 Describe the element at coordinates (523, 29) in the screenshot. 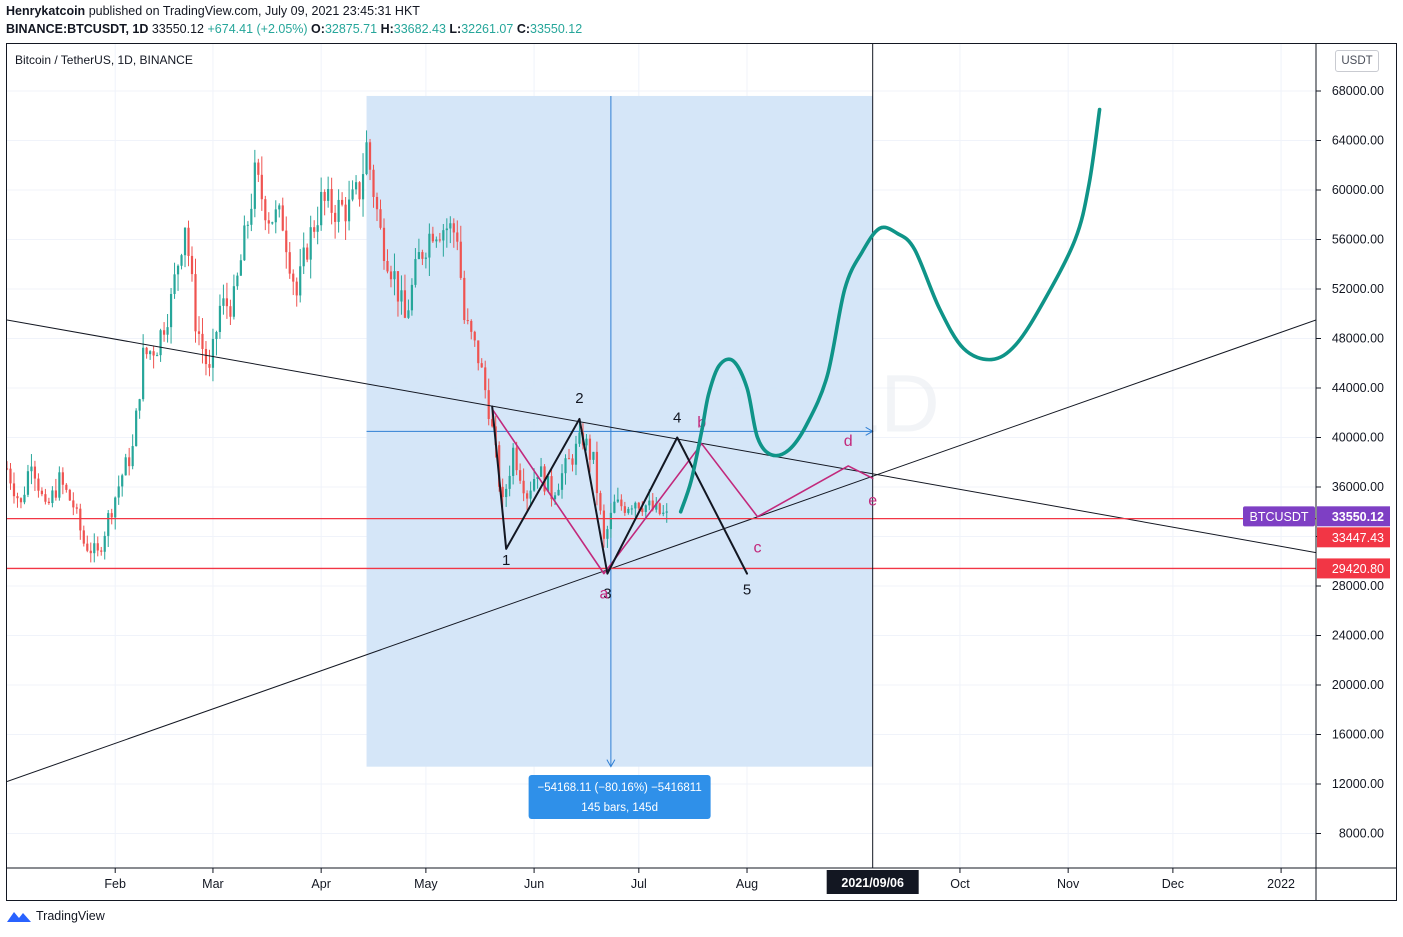

I see `close-label: C:` at that location.